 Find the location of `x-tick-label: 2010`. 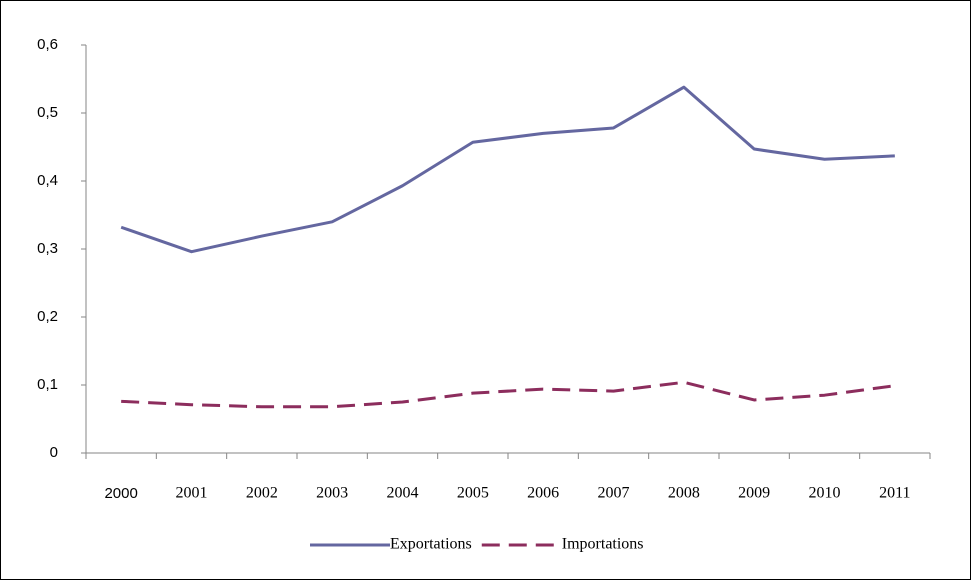

x-tick-label: 2010 is located at coordinates (825, 493).